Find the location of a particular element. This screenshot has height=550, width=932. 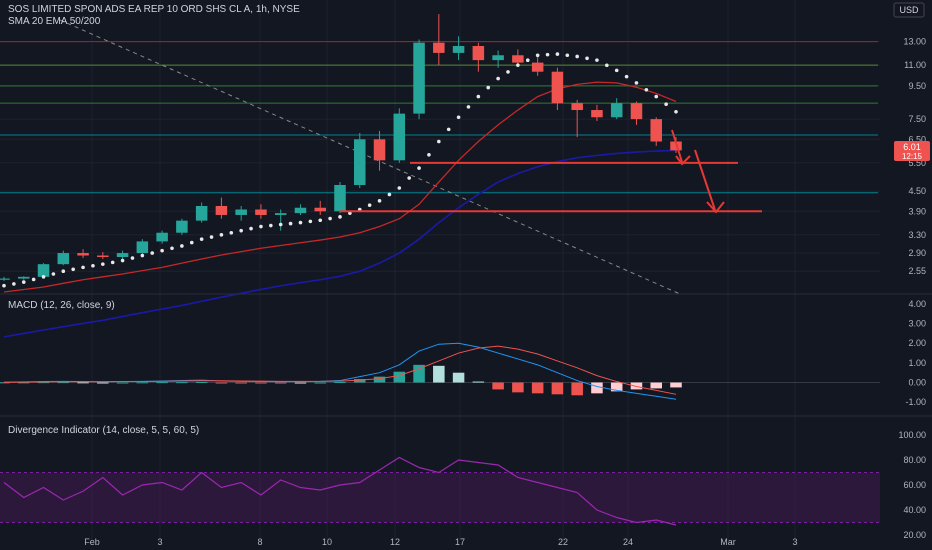

divergence-tick-label: 100.00 is located at coordinates (912, 435).